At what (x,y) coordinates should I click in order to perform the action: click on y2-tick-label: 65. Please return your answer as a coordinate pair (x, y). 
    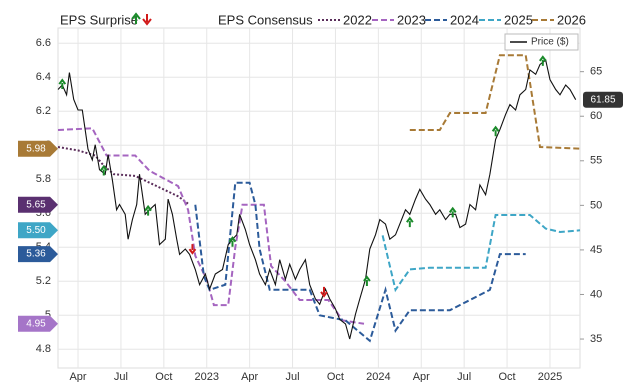
    Looking at the image, I should click on (596, 72).